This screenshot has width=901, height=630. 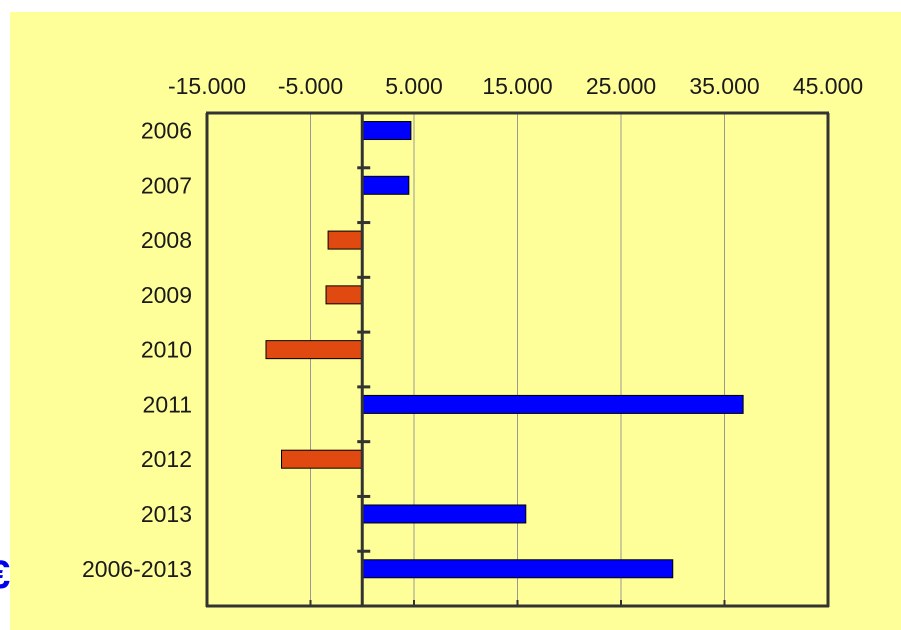 I want to click on bar-2008, so click(x=345, y=240).